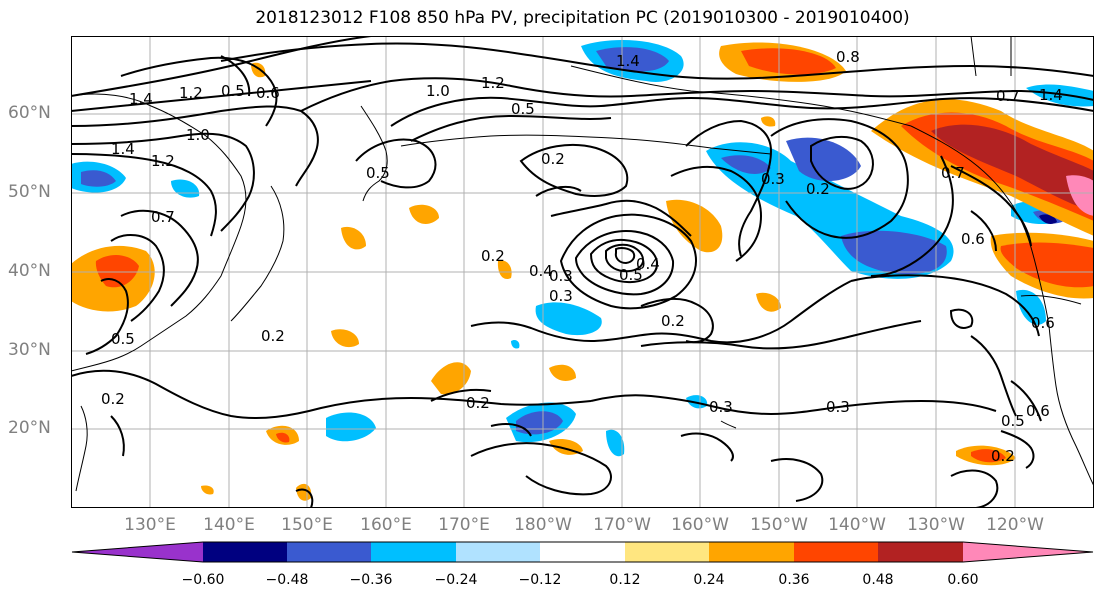  What do you see at coordinates (229, 525) in the screenshot?
I see `lon-label-140e: 140°E` at bounding box center [229, 525].